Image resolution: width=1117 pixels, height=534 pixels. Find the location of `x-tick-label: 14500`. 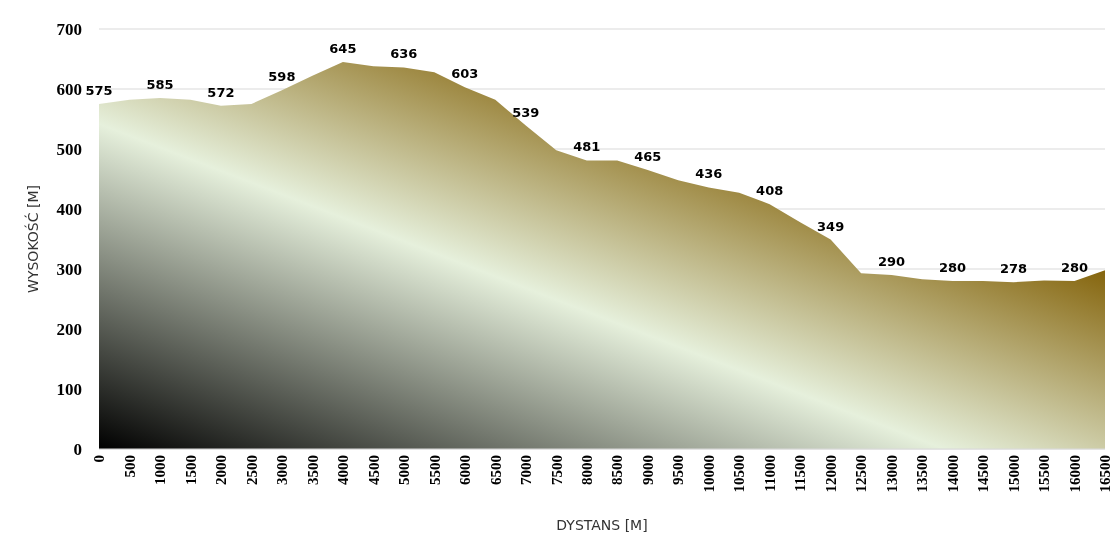

x-tick-label: 14500 is located at coordinates (983, 474).